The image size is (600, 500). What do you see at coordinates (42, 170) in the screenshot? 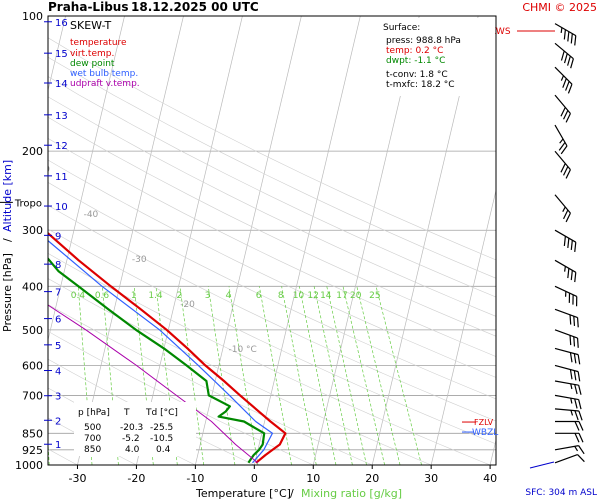
I see `isotherm-label: -50` at bounding box center [42, 170].